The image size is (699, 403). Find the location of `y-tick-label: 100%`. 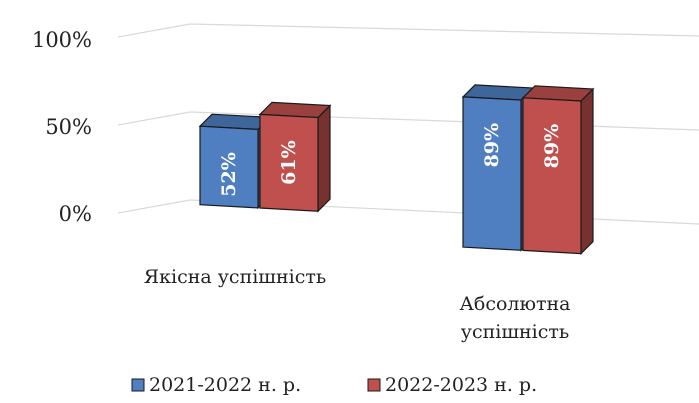

y-tick-label: 100% is located at coordinates (62, 40).